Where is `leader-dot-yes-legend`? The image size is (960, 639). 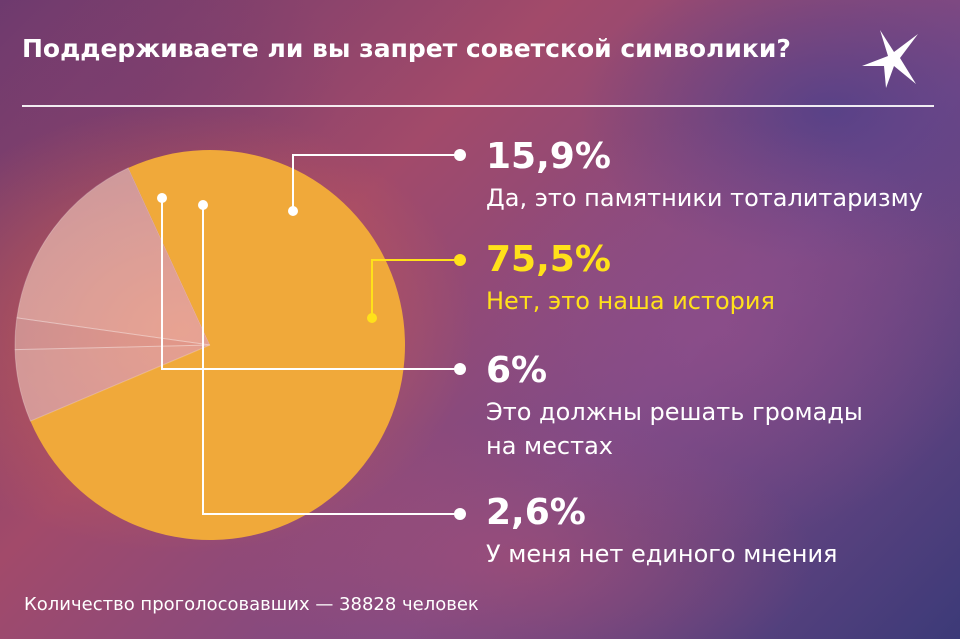
leader-dot-yes-legend is located at coordinates (460, 155).